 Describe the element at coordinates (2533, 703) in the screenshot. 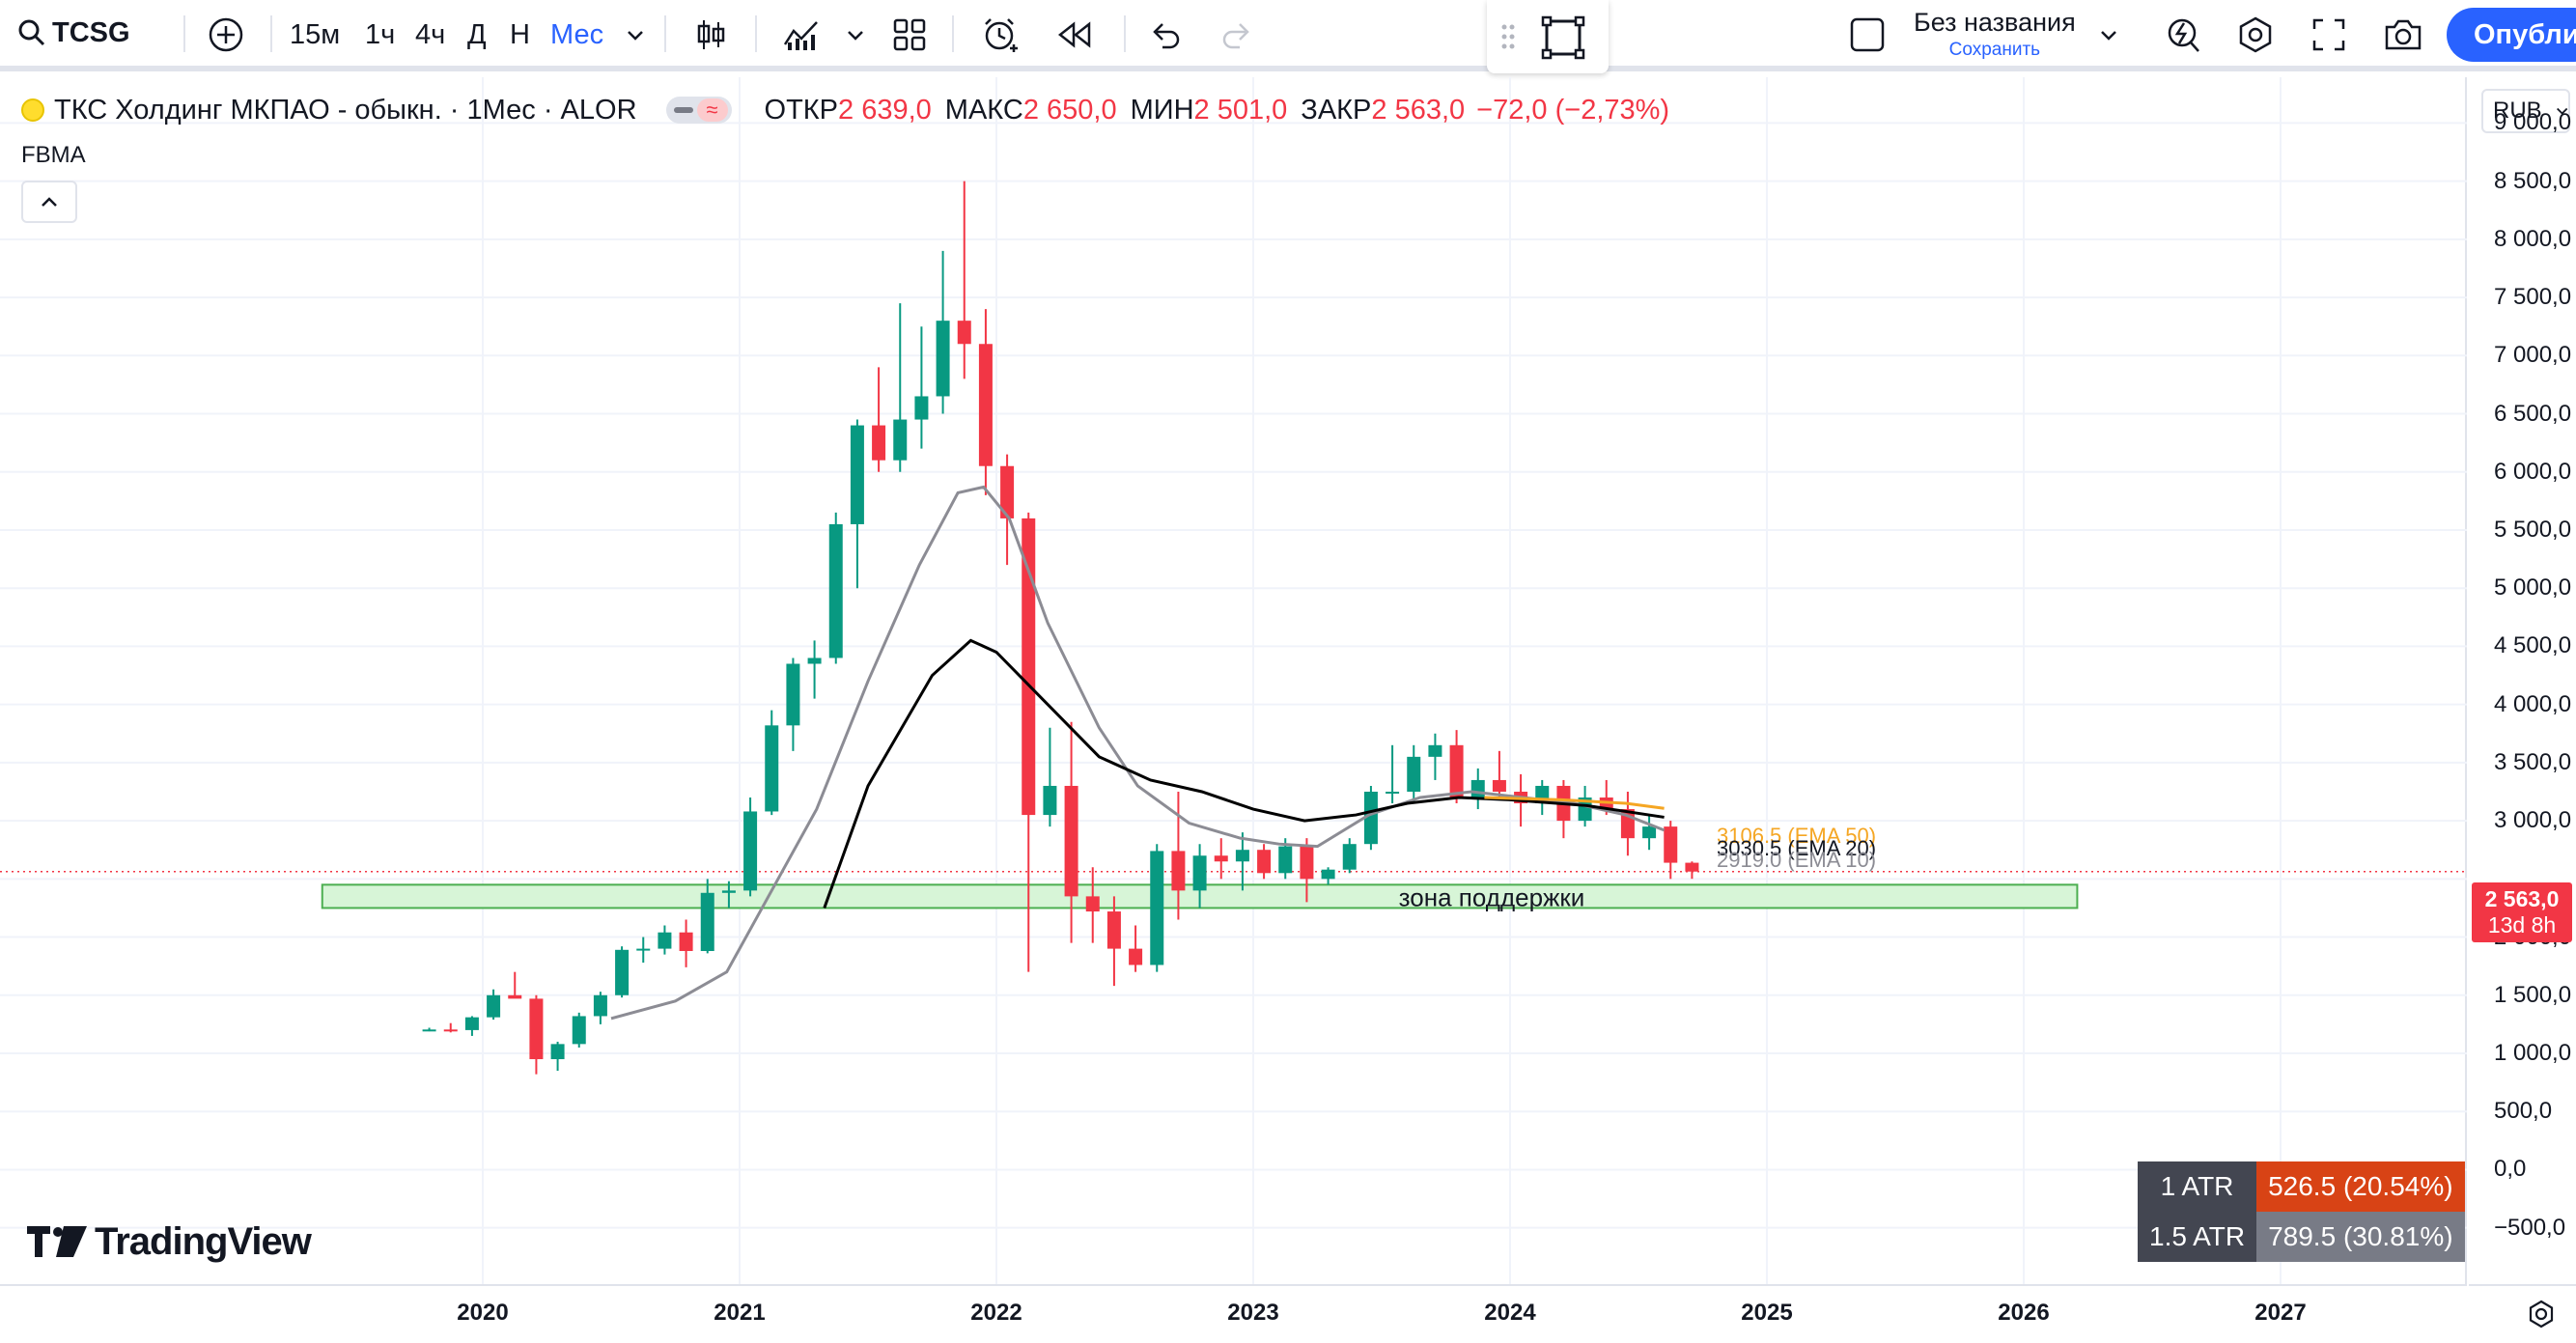

I see `price-tick-label: 4 000,0` at that location.